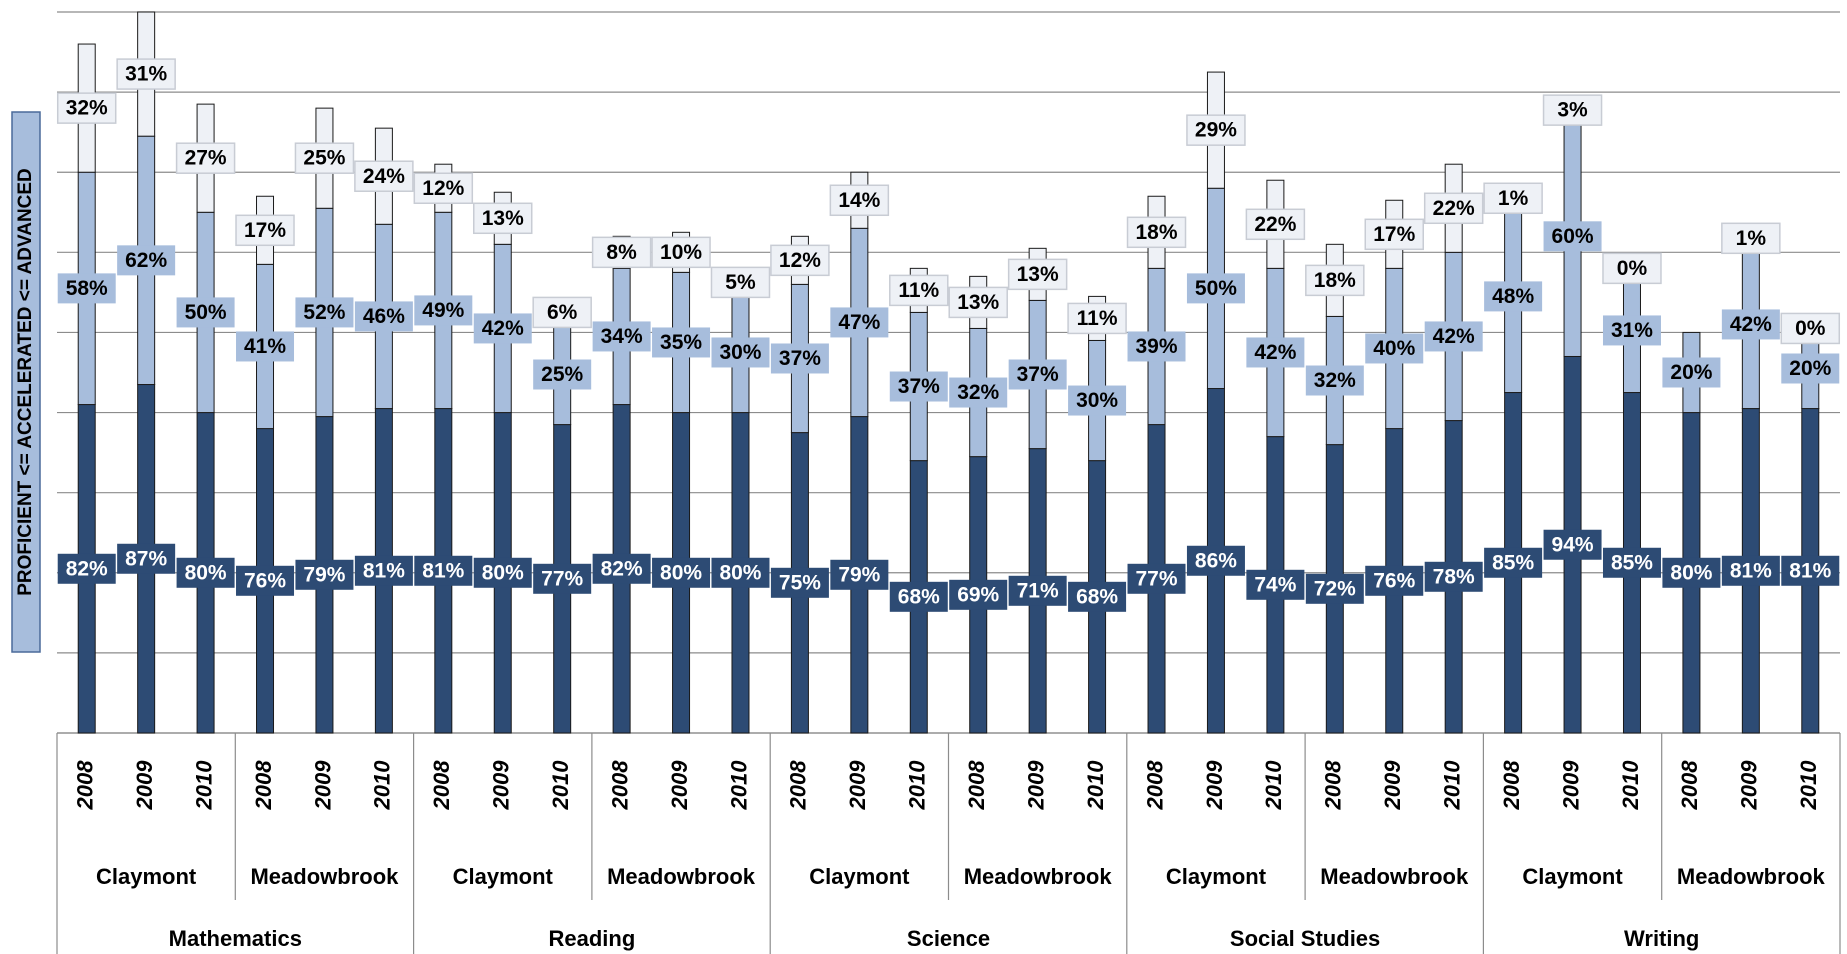  I want to click on data-label: 14%, so click(859, 200).